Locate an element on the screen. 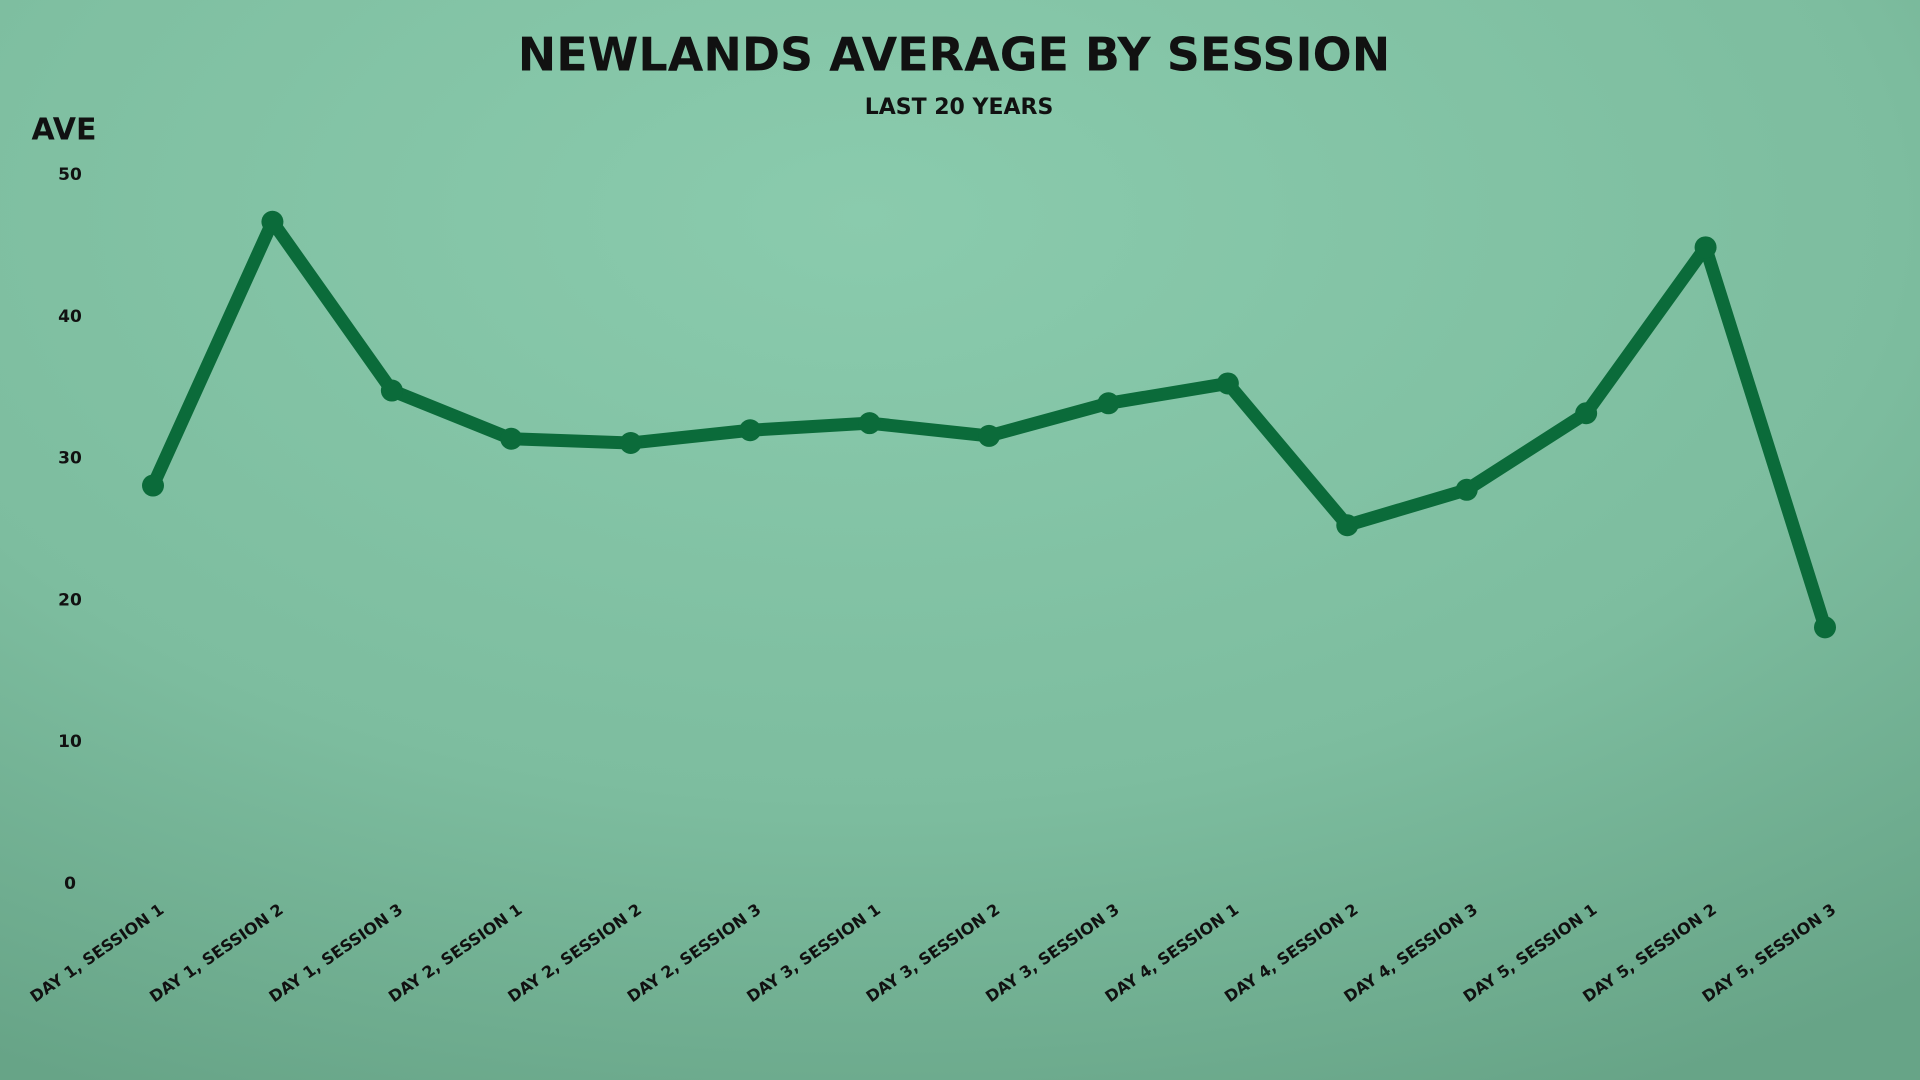 The image size is (1920, 1080). y-tick-label: 10 is located at coordinates (70, 742).